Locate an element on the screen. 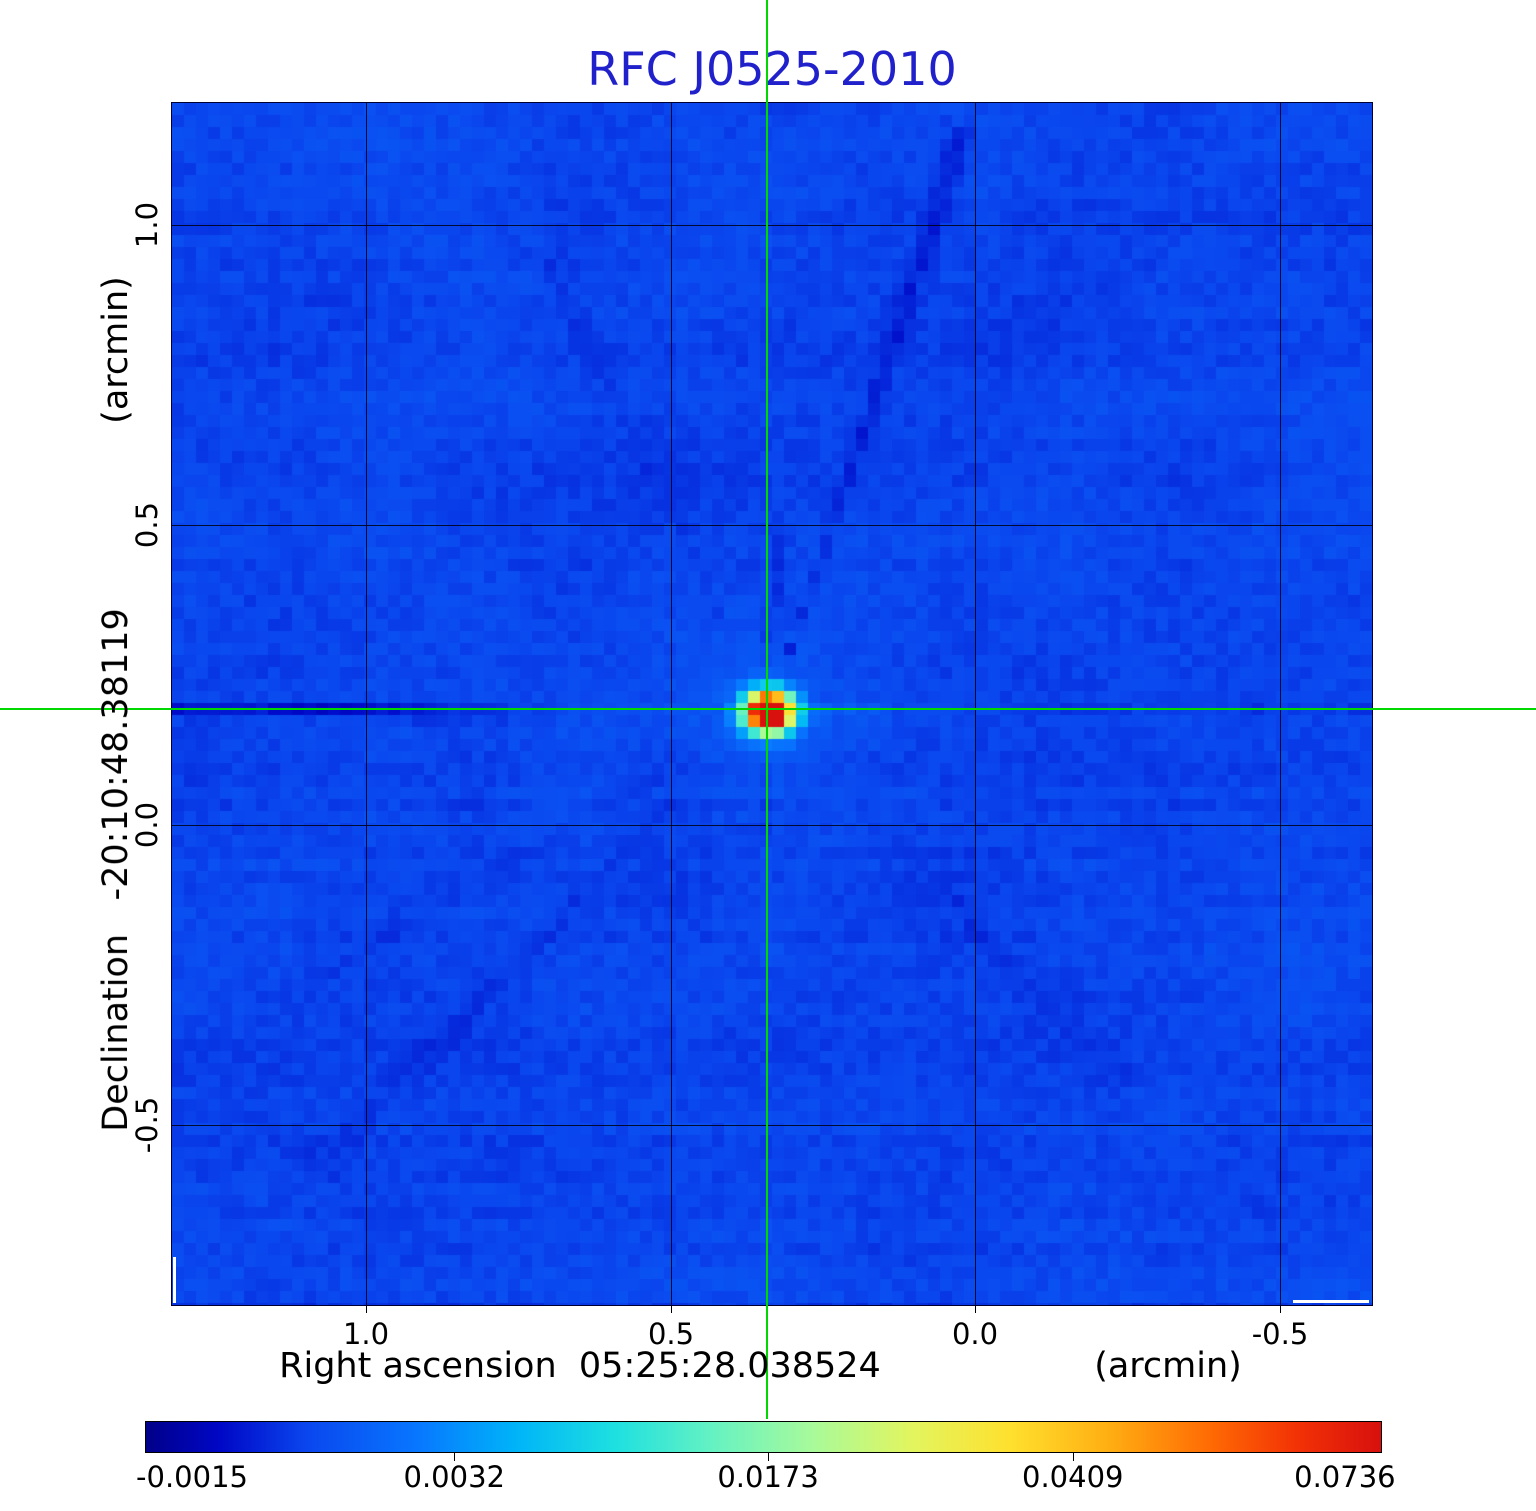  y-axis-tick-1.0: 1.0 is located at coordinates (147, 225).